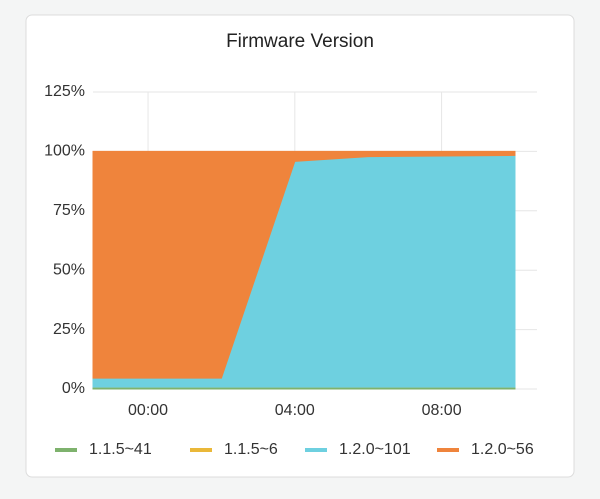  What do you see at coordinates (148, 410) in the screenshot?
I see `x-tick-label: 00:00` at bounding box center [148, 410].